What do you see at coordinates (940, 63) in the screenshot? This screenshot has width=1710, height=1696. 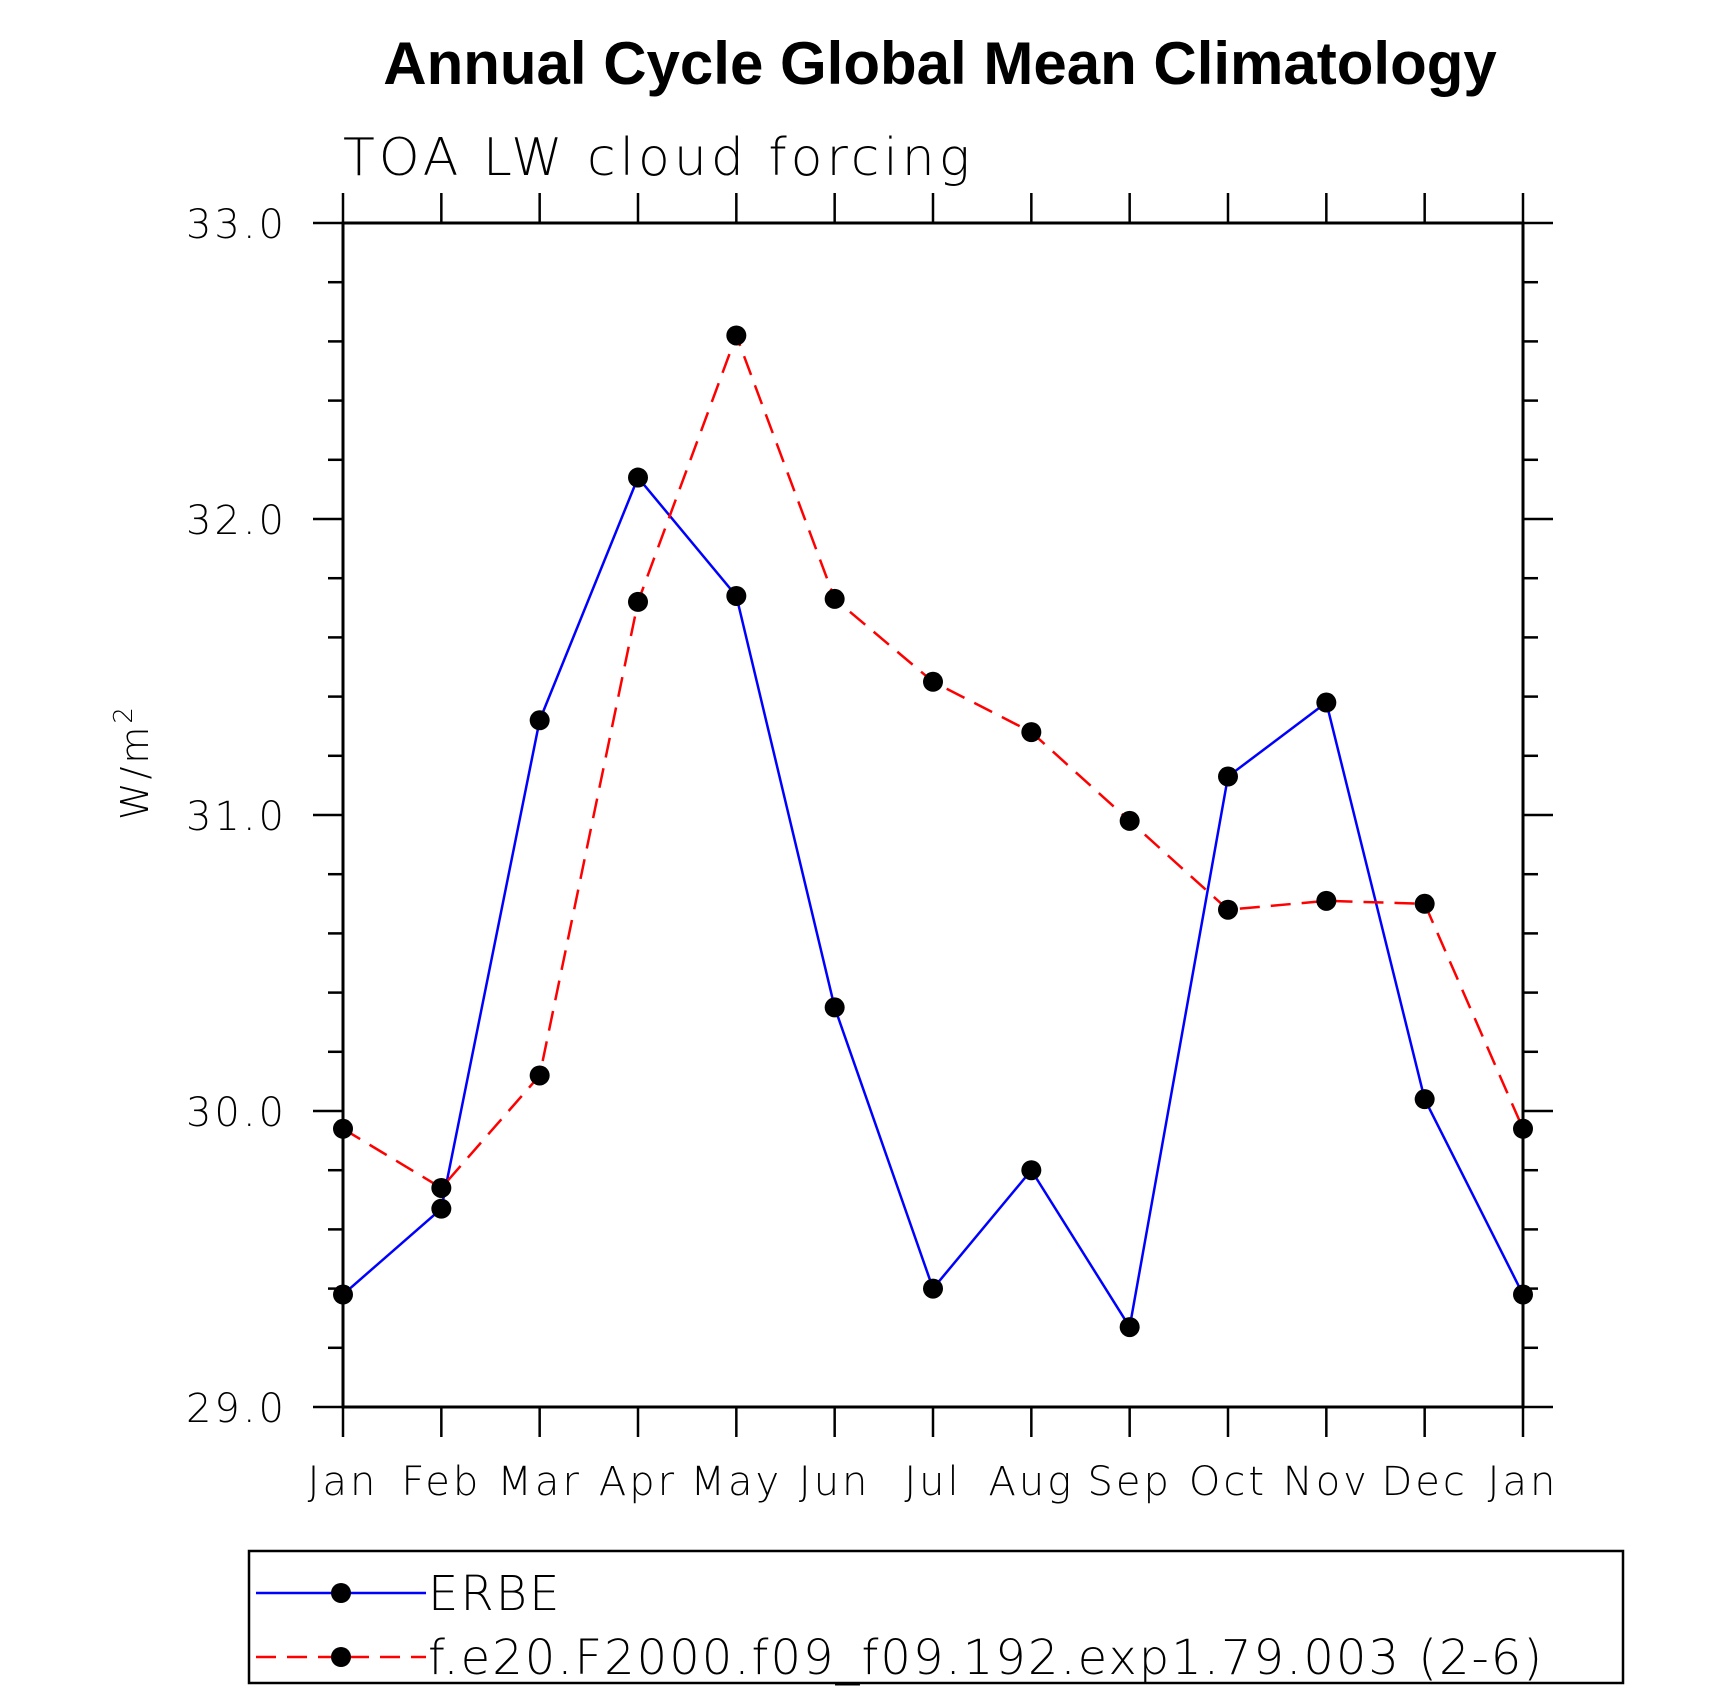 I see `chart-title: Annual Cycle Global Mean Climatology` at bounding box center [940, 63].